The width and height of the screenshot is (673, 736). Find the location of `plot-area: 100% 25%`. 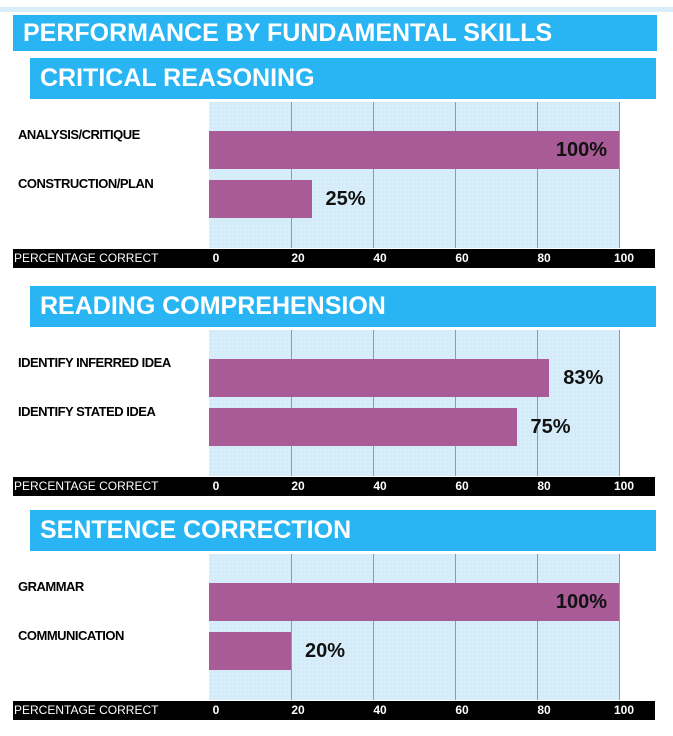

plot-area: 100% 25% is located at coordinates (414, 175).